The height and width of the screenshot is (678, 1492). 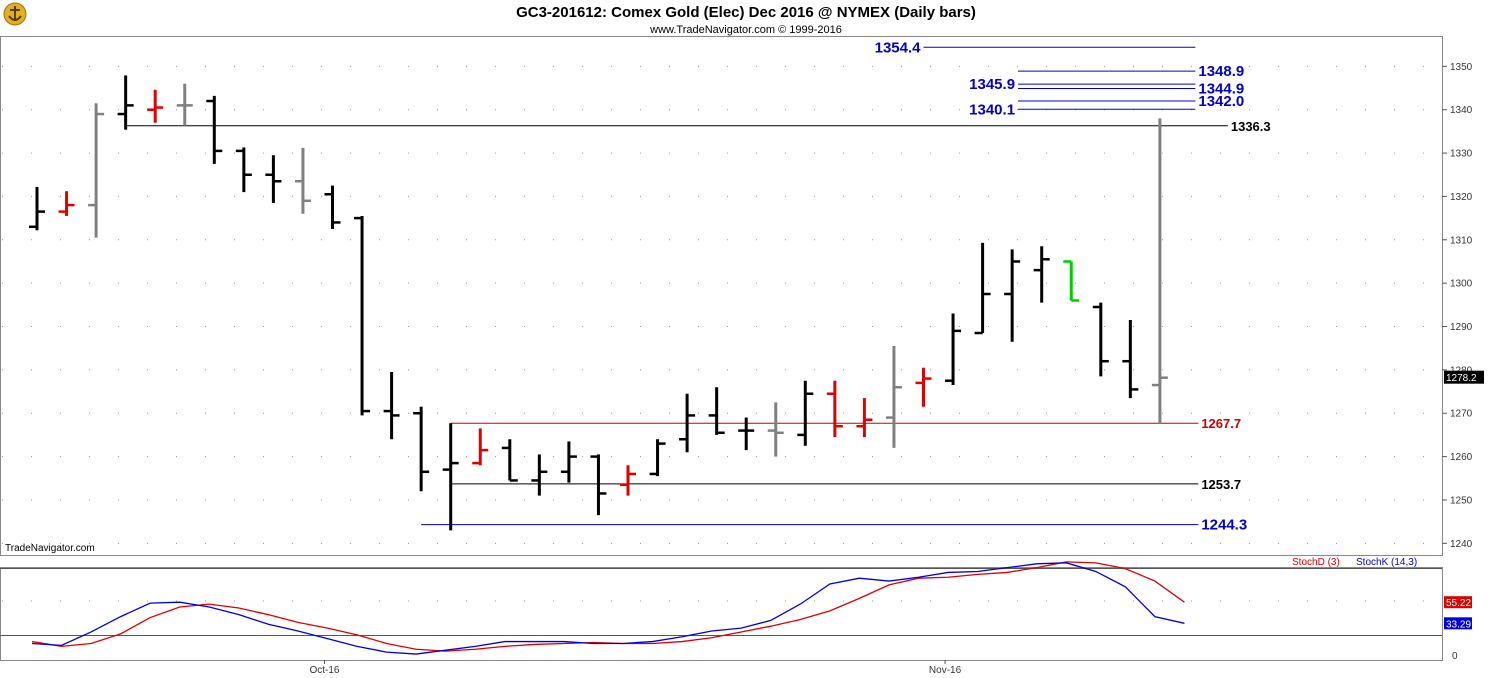 What do you see at coordinates (635, 668) in the screenshot?
I see `time-axis: Oct-16 Nov-16` at bounding box center [635, 668].